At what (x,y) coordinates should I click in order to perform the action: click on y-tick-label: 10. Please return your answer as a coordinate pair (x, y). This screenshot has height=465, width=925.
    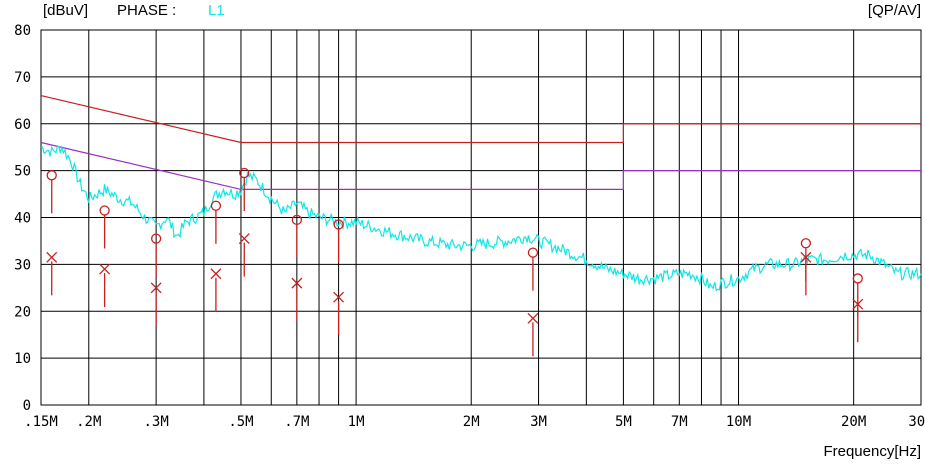
    Looking at the image, I should click on (22, 359).